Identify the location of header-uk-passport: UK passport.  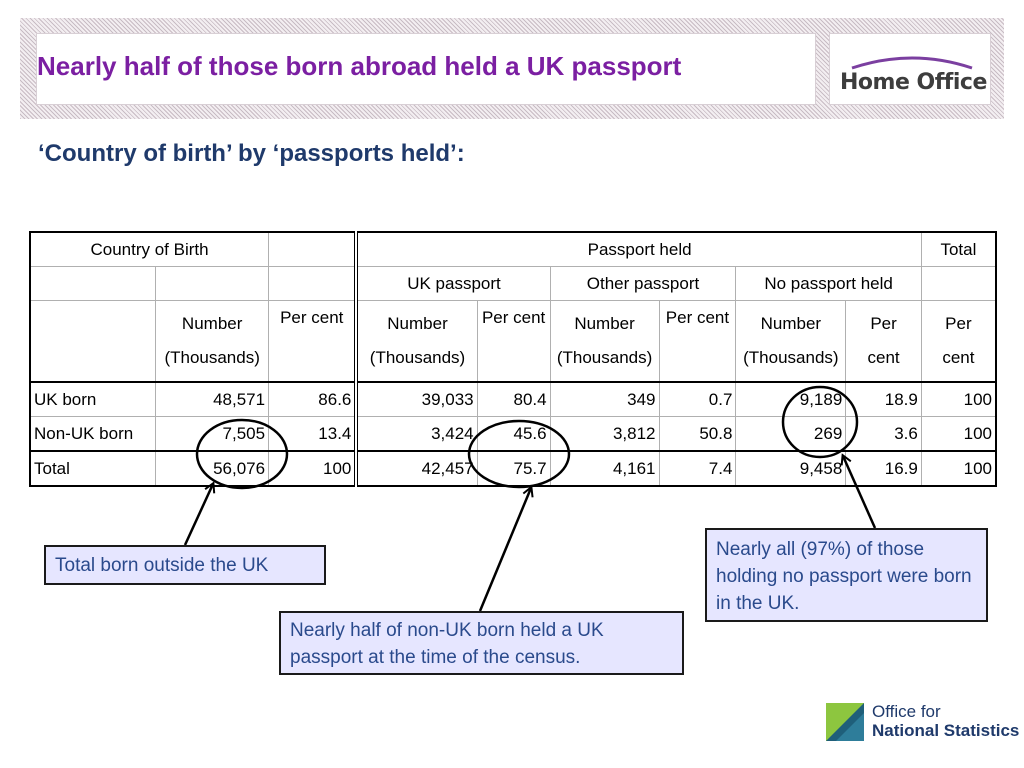
(452, 283).